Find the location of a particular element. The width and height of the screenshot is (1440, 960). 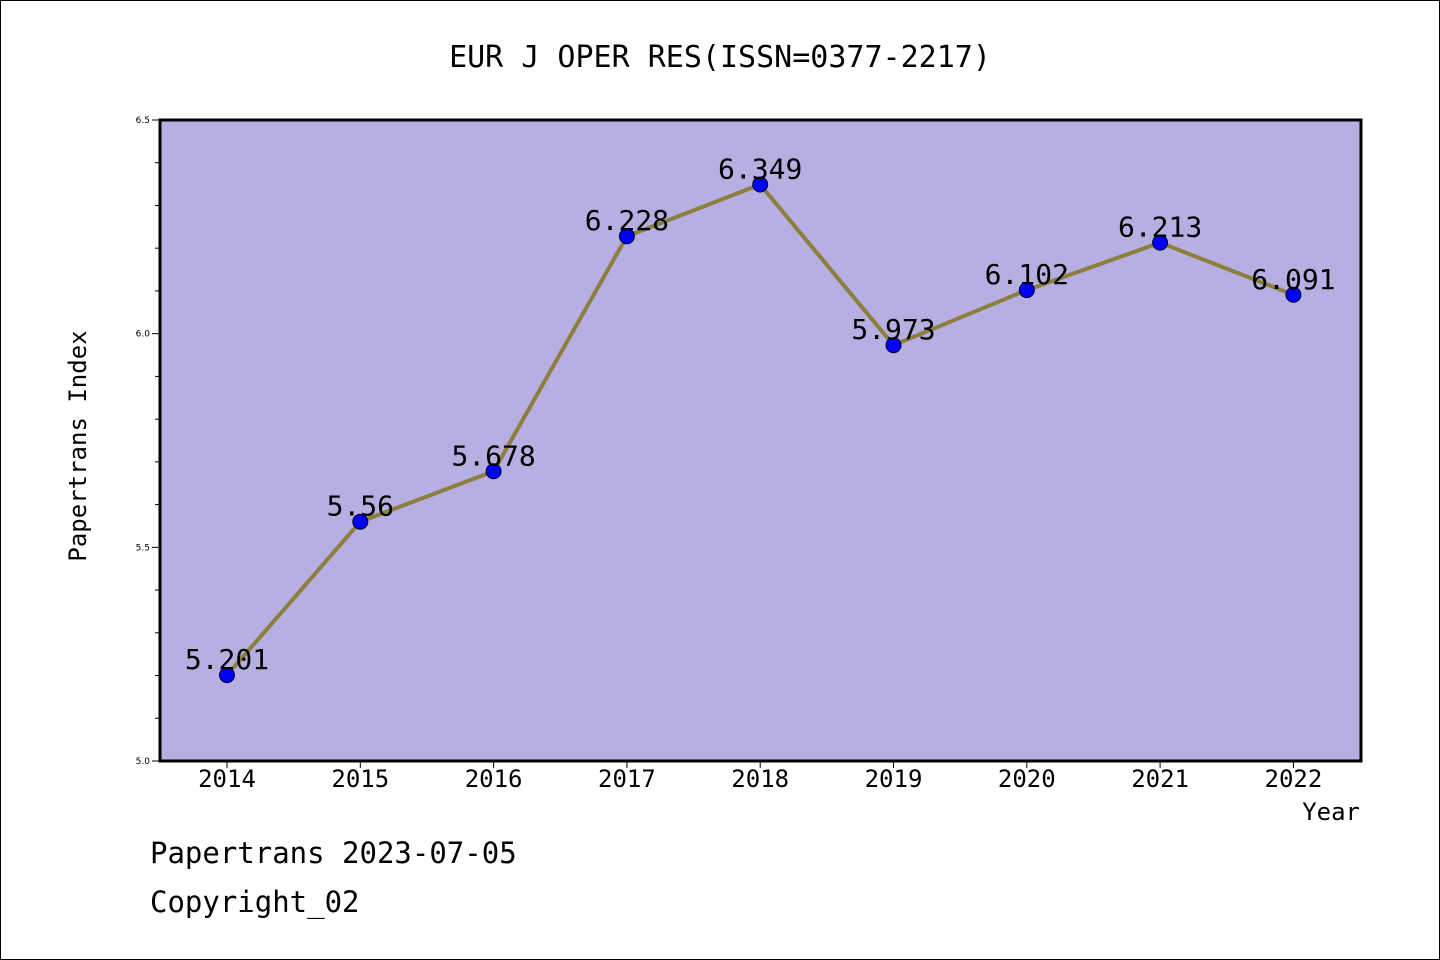

data-label: 5.678 is located at coordinates (493, 455).